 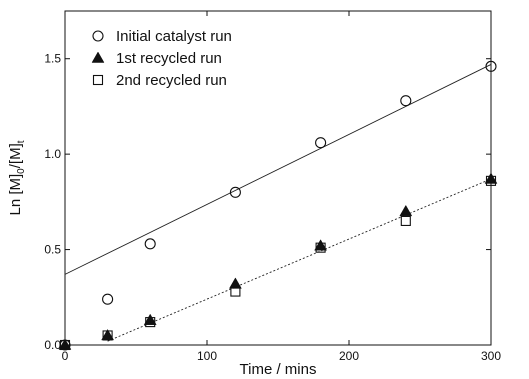 What do you see at coordinates (52, 250) in the screenshot?
I see `y-tick-label: 0.5` at bounding box center [52, 250].